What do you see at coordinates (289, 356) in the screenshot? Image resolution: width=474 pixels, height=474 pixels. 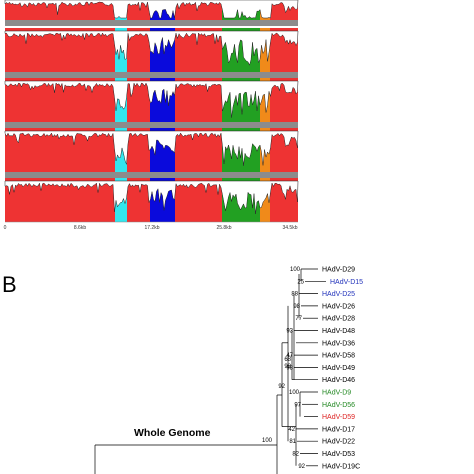 I see `bootstrap-value: 47` at bounding box center [289, 356].